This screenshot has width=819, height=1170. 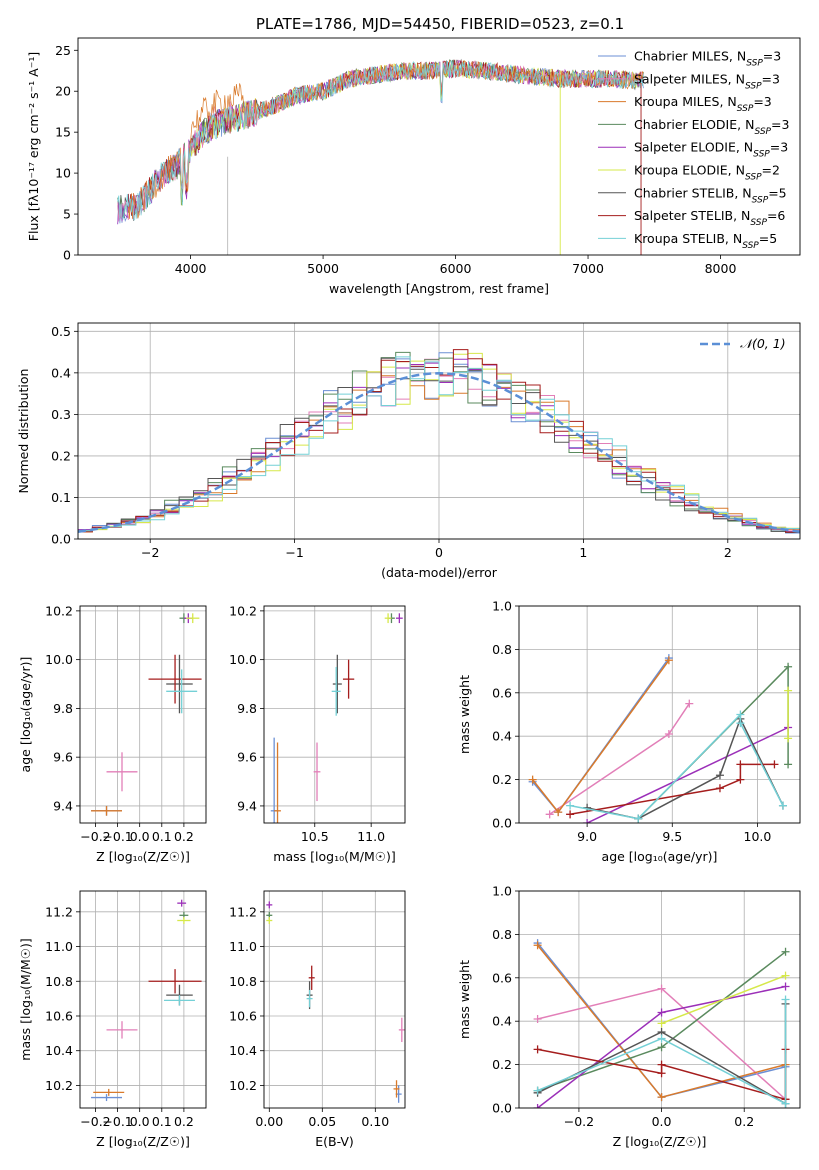 I want to click on x-axis-label: Z [log₁₀(Z/Z☉)], so click(x=143, y=1141).